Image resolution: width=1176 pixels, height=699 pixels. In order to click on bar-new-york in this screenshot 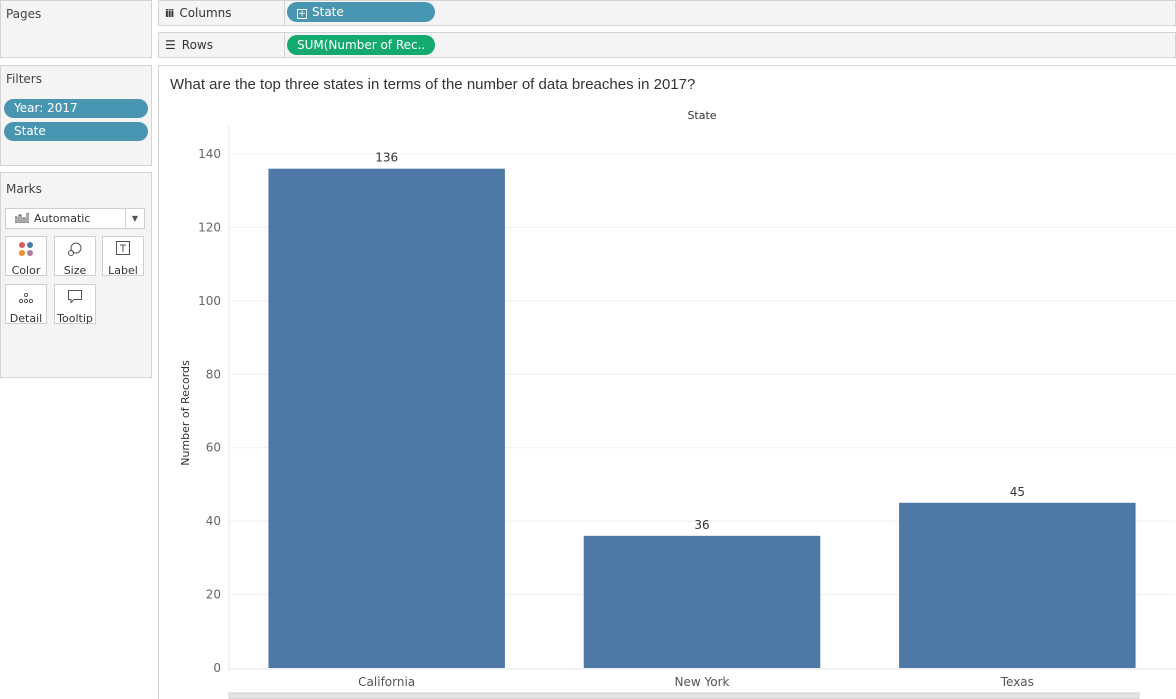, I will do `click(702, 601)`.